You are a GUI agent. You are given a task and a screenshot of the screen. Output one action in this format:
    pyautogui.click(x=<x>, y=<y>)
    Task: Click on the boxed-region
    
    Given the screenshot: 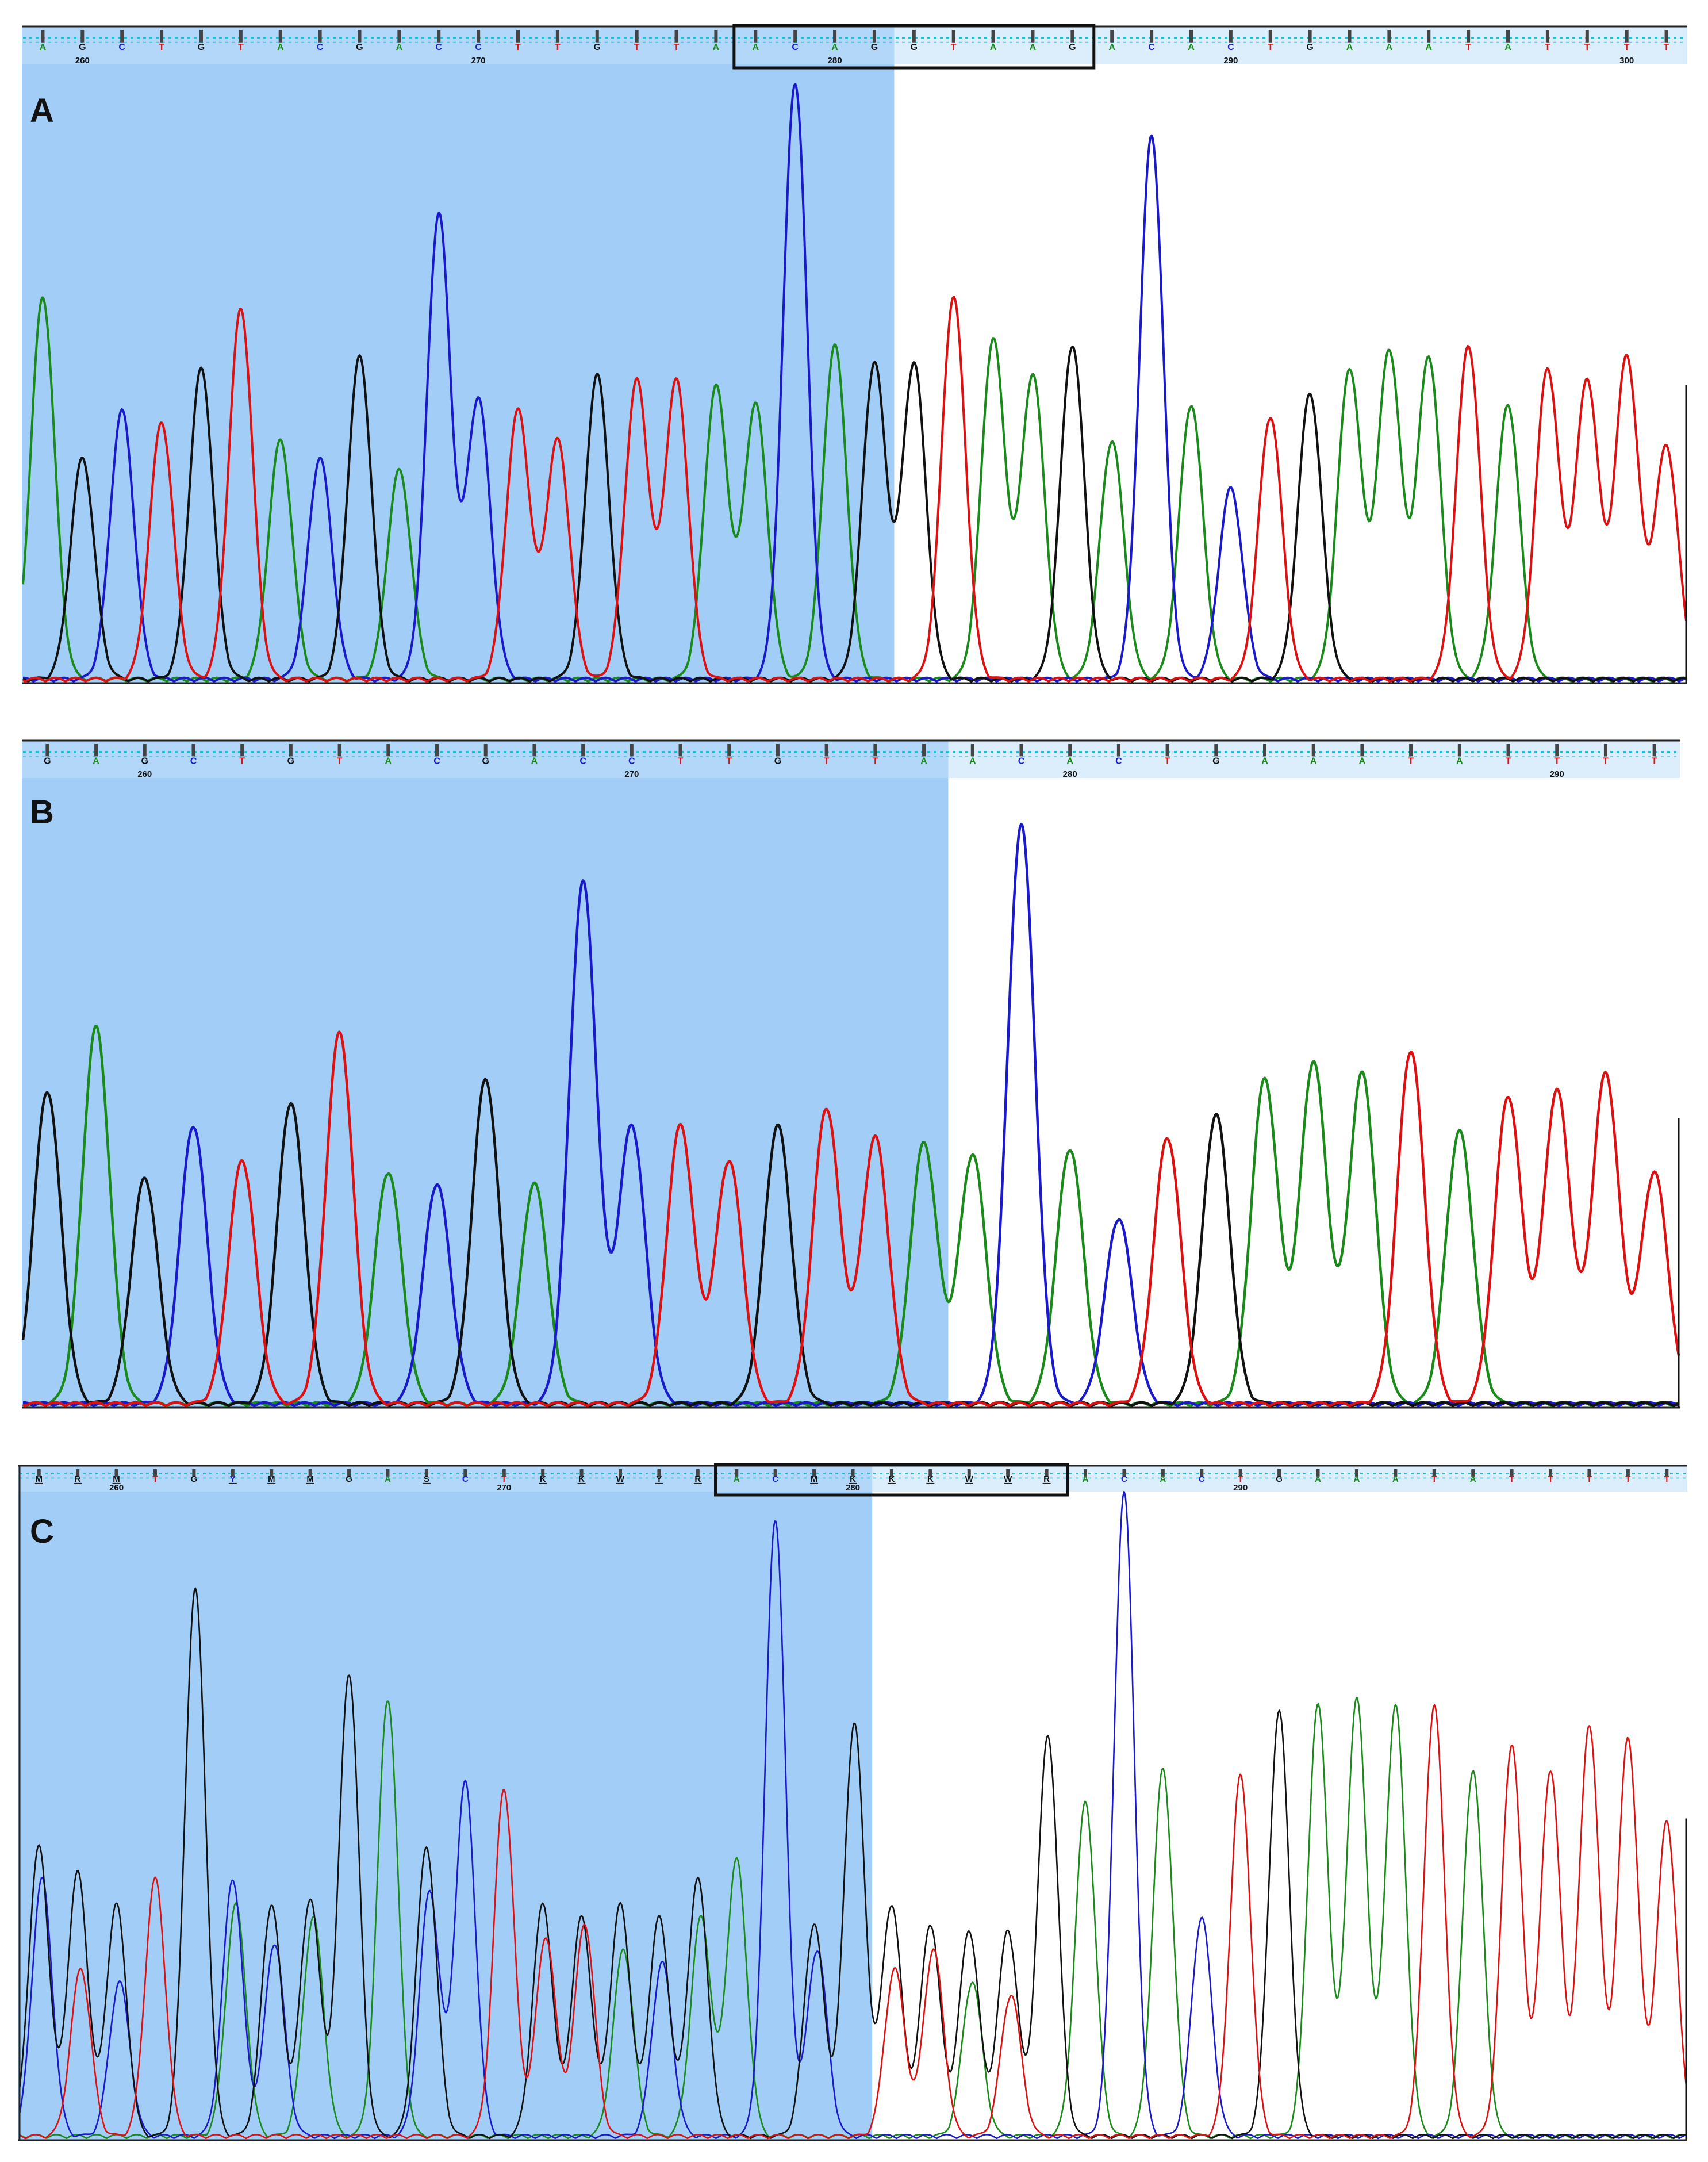 What is the action you would take?
    pyautogui.click(x=892, y=1480)
    